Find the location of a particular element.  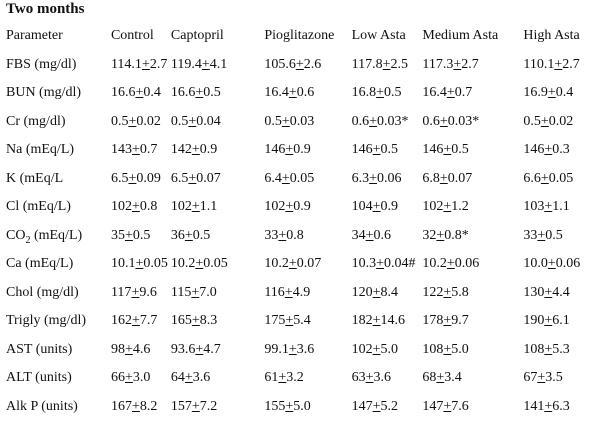

data-cell: 16.4+0.7 is located at coordinates (470, 93).